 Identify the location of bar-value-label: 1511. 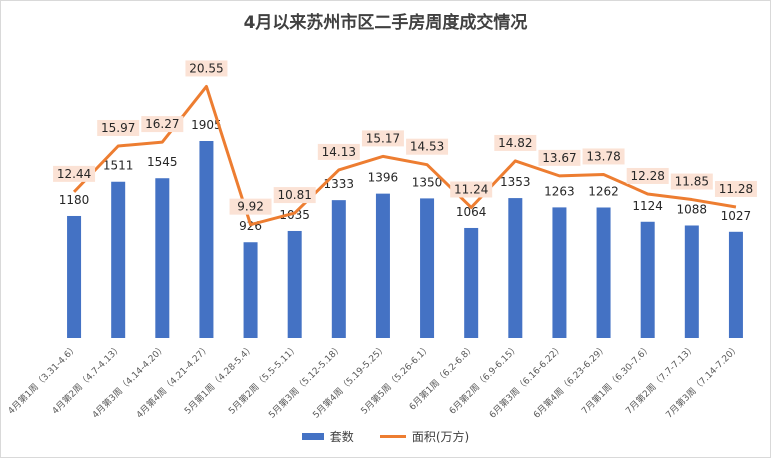
(118, 166).